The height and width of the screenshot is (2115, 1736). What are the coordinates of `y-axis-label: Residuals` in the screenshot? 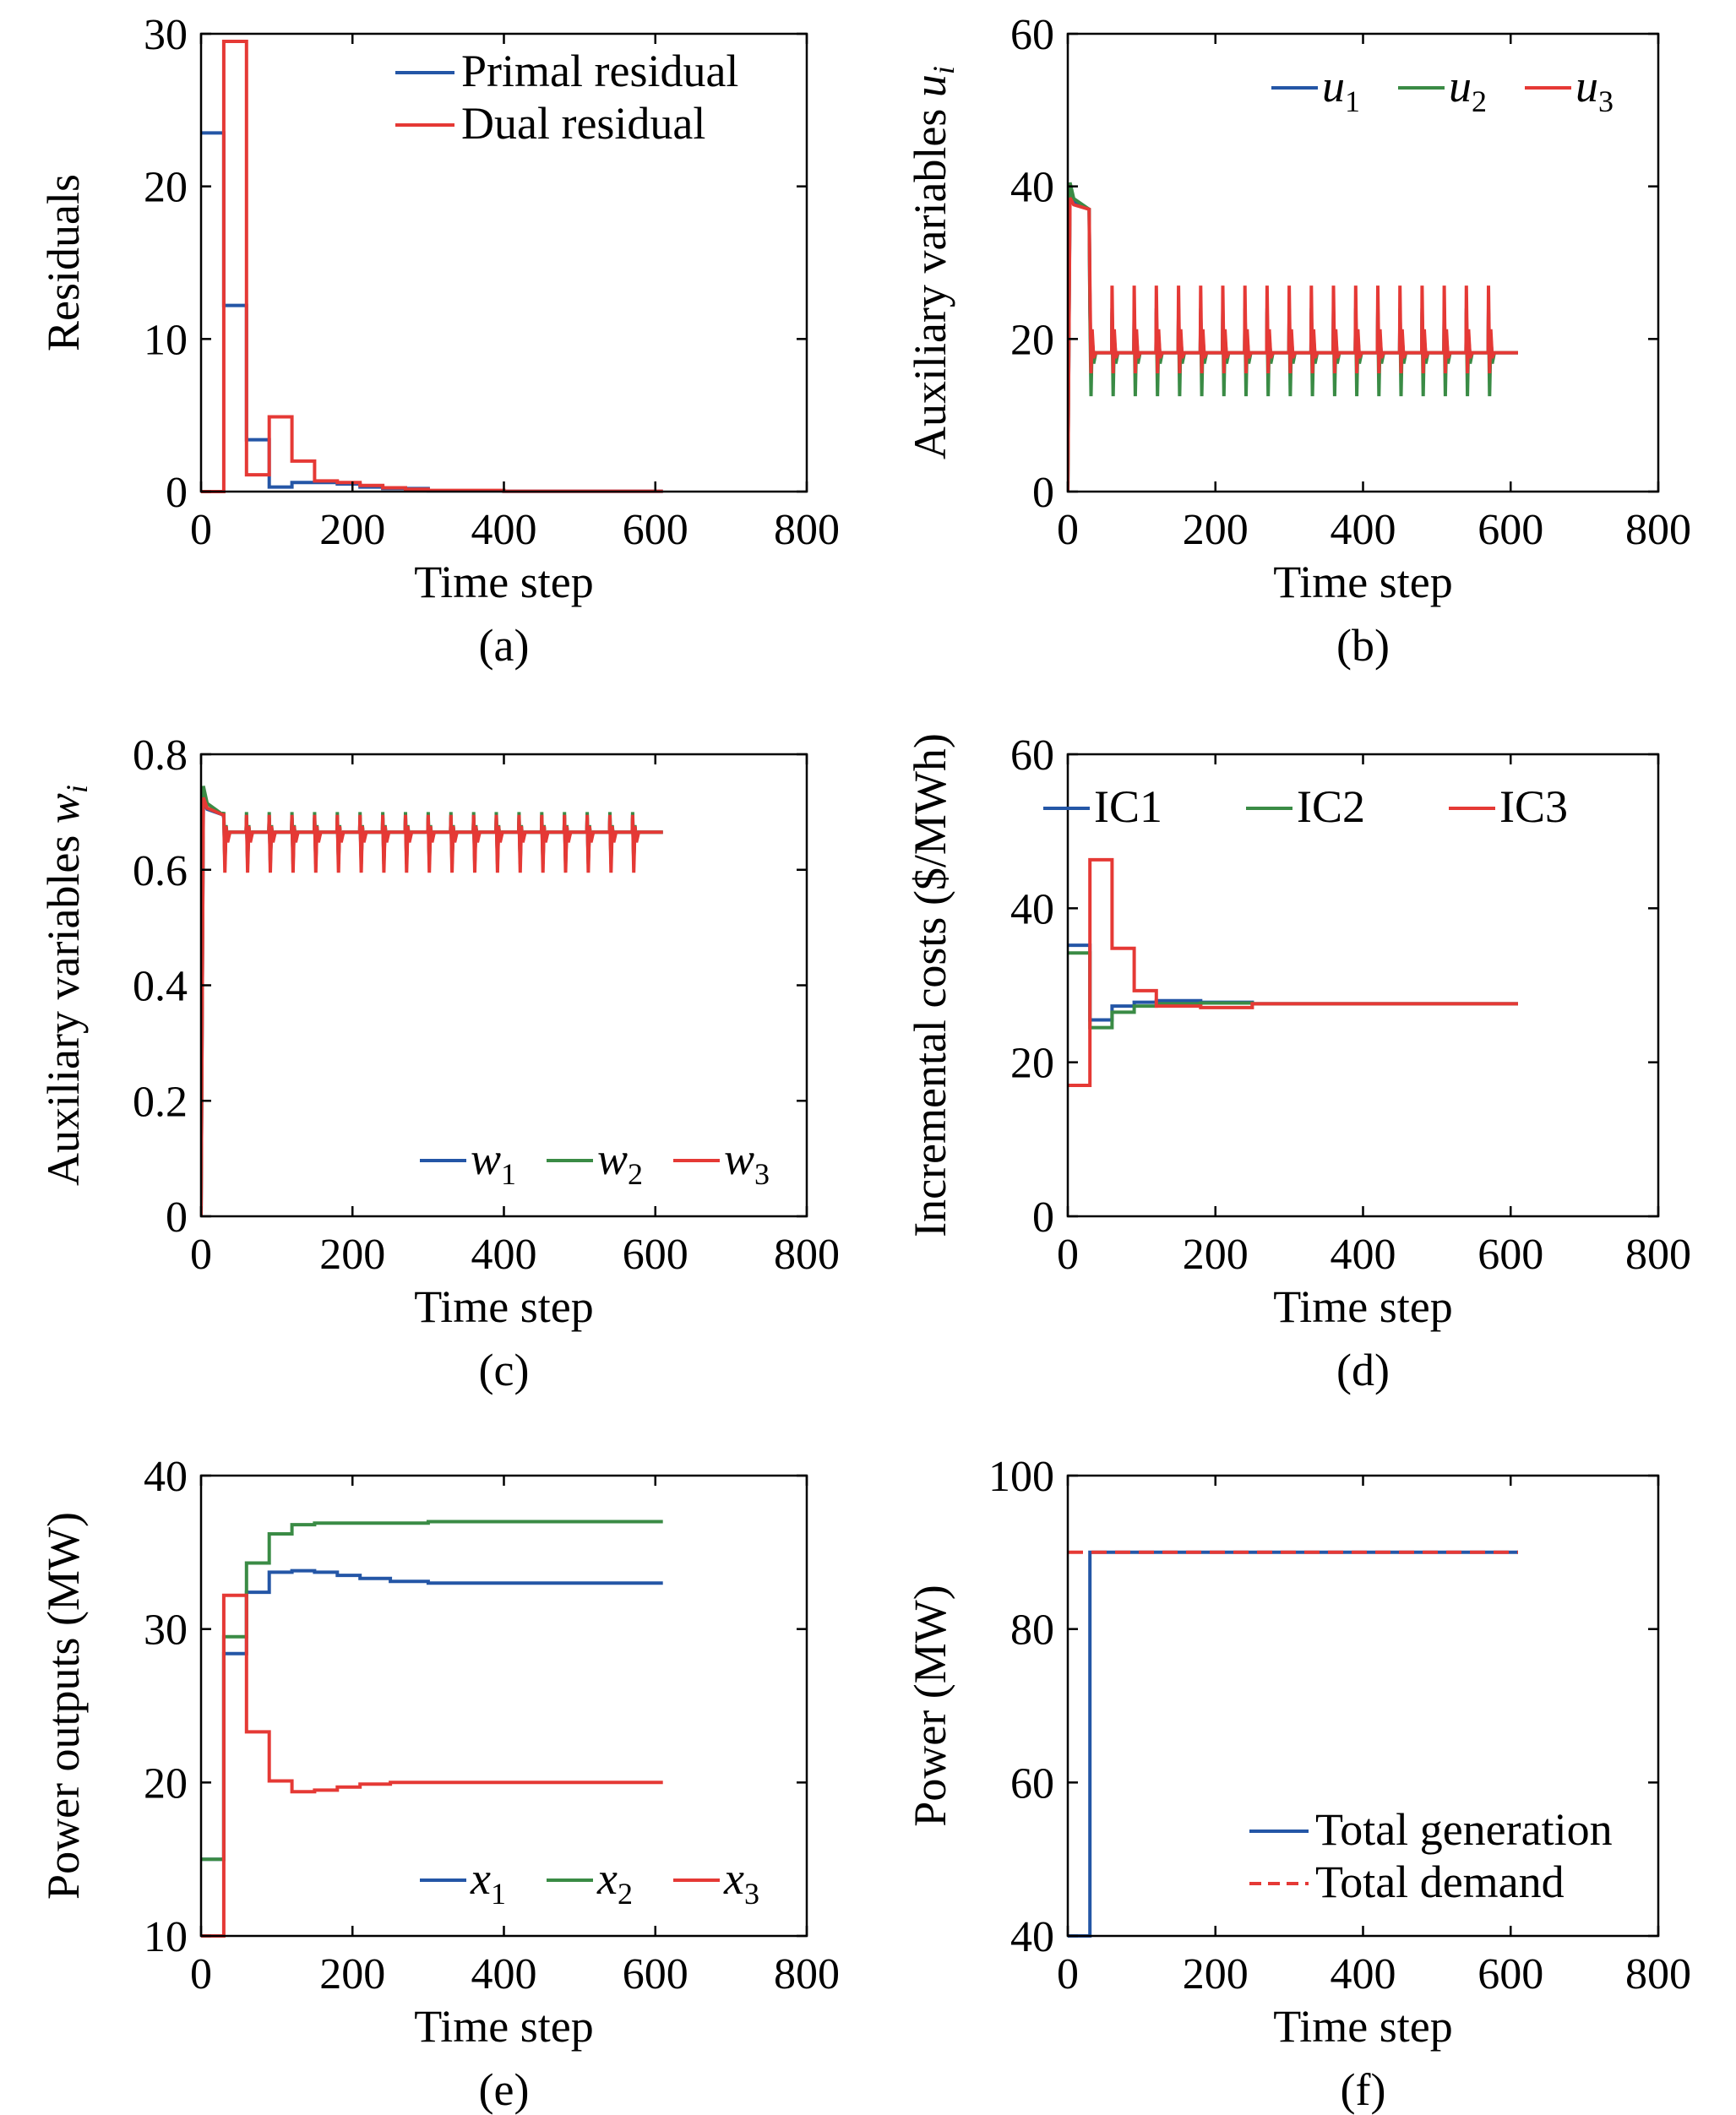 It's located at (64, 262).